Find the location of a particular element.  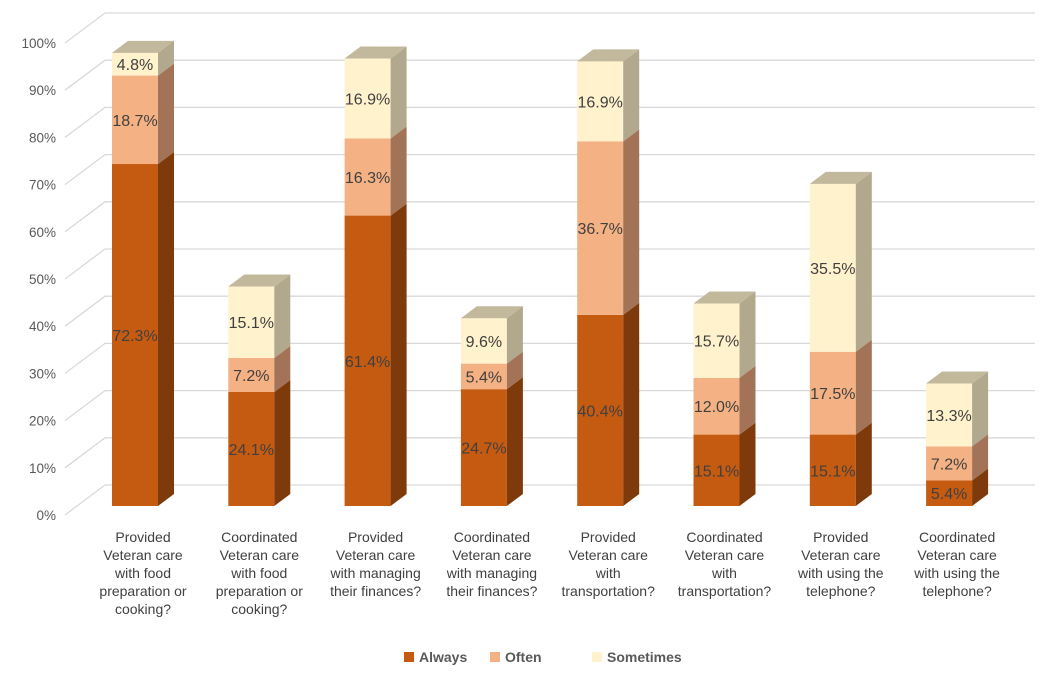

bar-stack: 61.4% 16.3% 16.9% is located at coordinates (375, 276).